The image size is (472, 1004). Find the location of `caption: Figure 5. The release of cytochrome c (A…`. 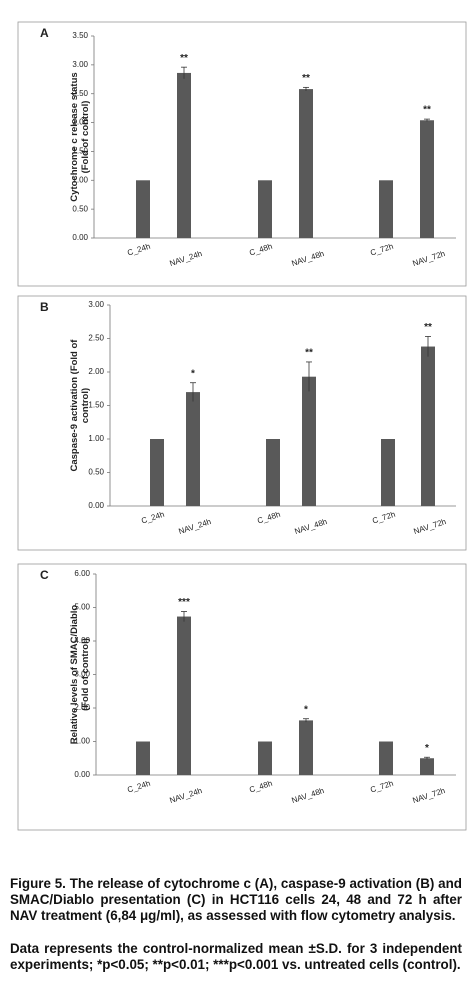

caption: Figure 5. The release of cytochrome c (A… is located at coordinates (236, 899).